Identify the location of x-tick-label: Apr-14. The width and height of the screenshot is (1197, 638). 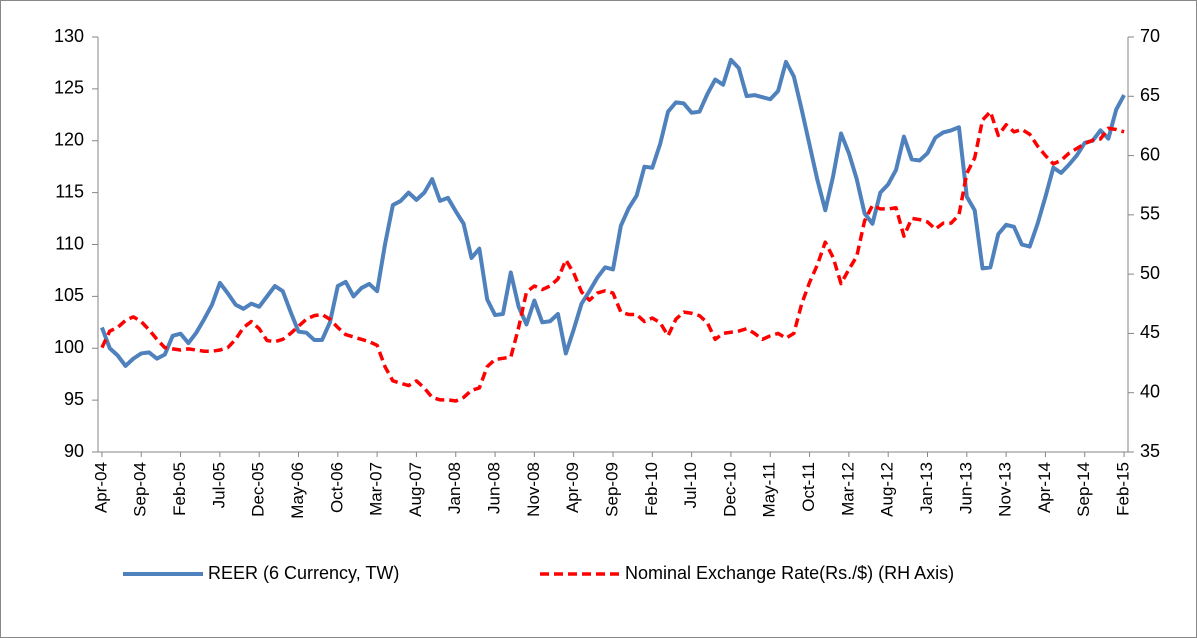
(1044, 487).